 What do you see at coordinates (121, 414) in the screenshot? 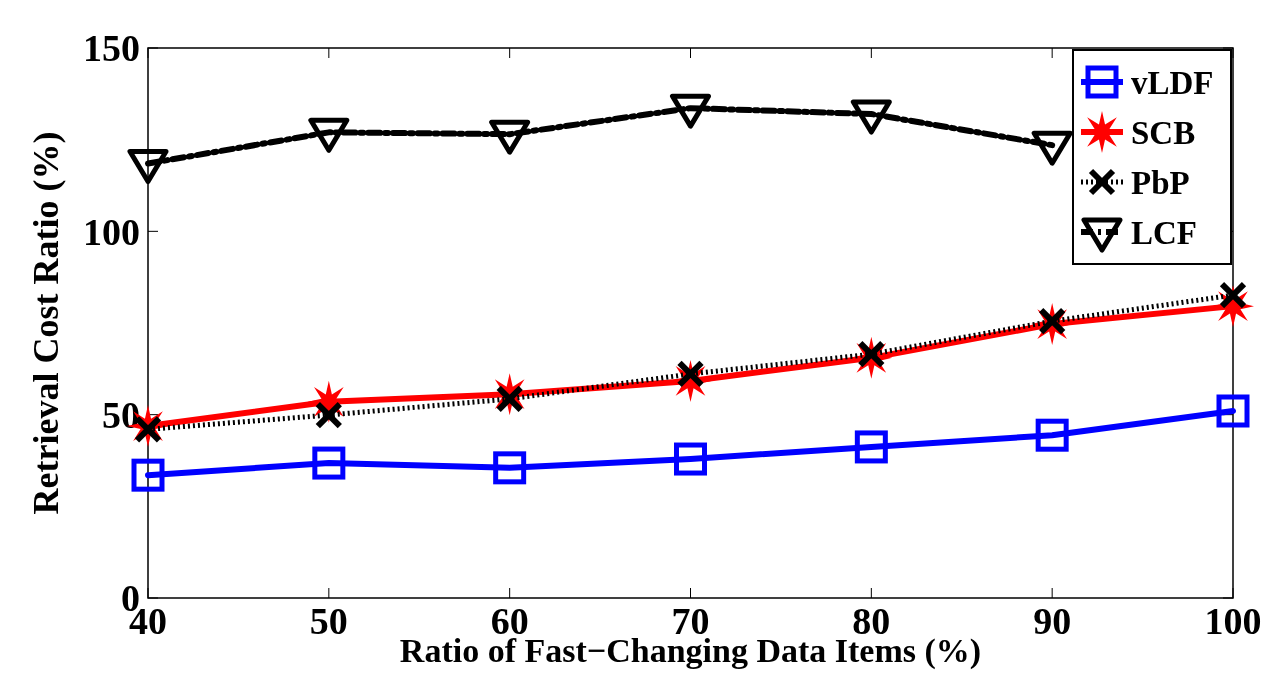
I see `y-tick-label: 50` at bounding box center [121, 414].